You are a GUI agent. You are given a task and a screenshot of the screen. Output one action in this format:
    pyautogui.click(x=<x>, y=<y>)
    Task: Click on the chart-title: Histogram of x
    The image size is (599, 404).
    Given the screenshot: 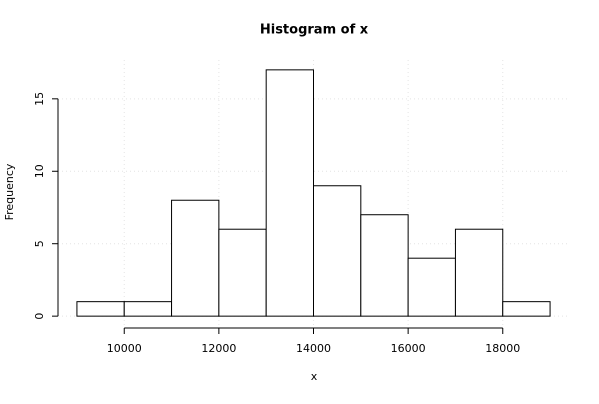 What is the action you would take?
    pyautogui.click(x=314, y=30)
    